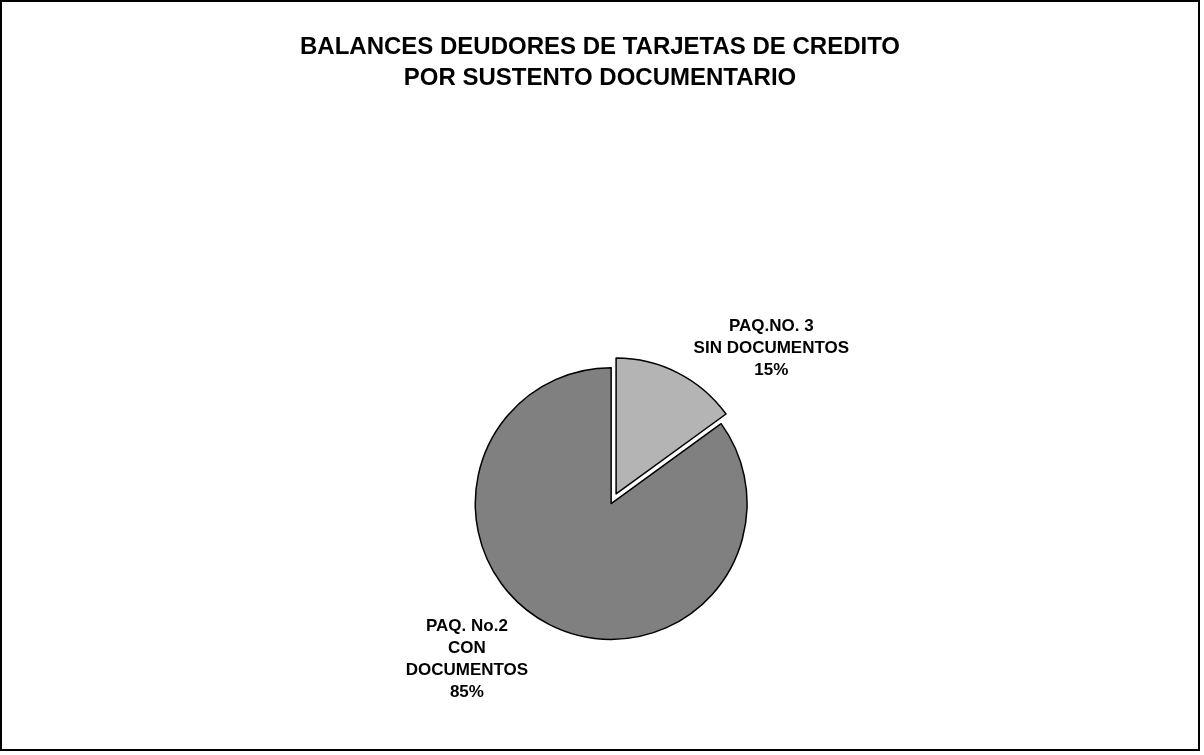 This screenshot has width=1204, height=755. What do you see at coordinates (467, 647) in the screenshot?
I see `slice-label: PAQ. No.2 CON DOCUMENTOS` at bounding box center [467, 647].